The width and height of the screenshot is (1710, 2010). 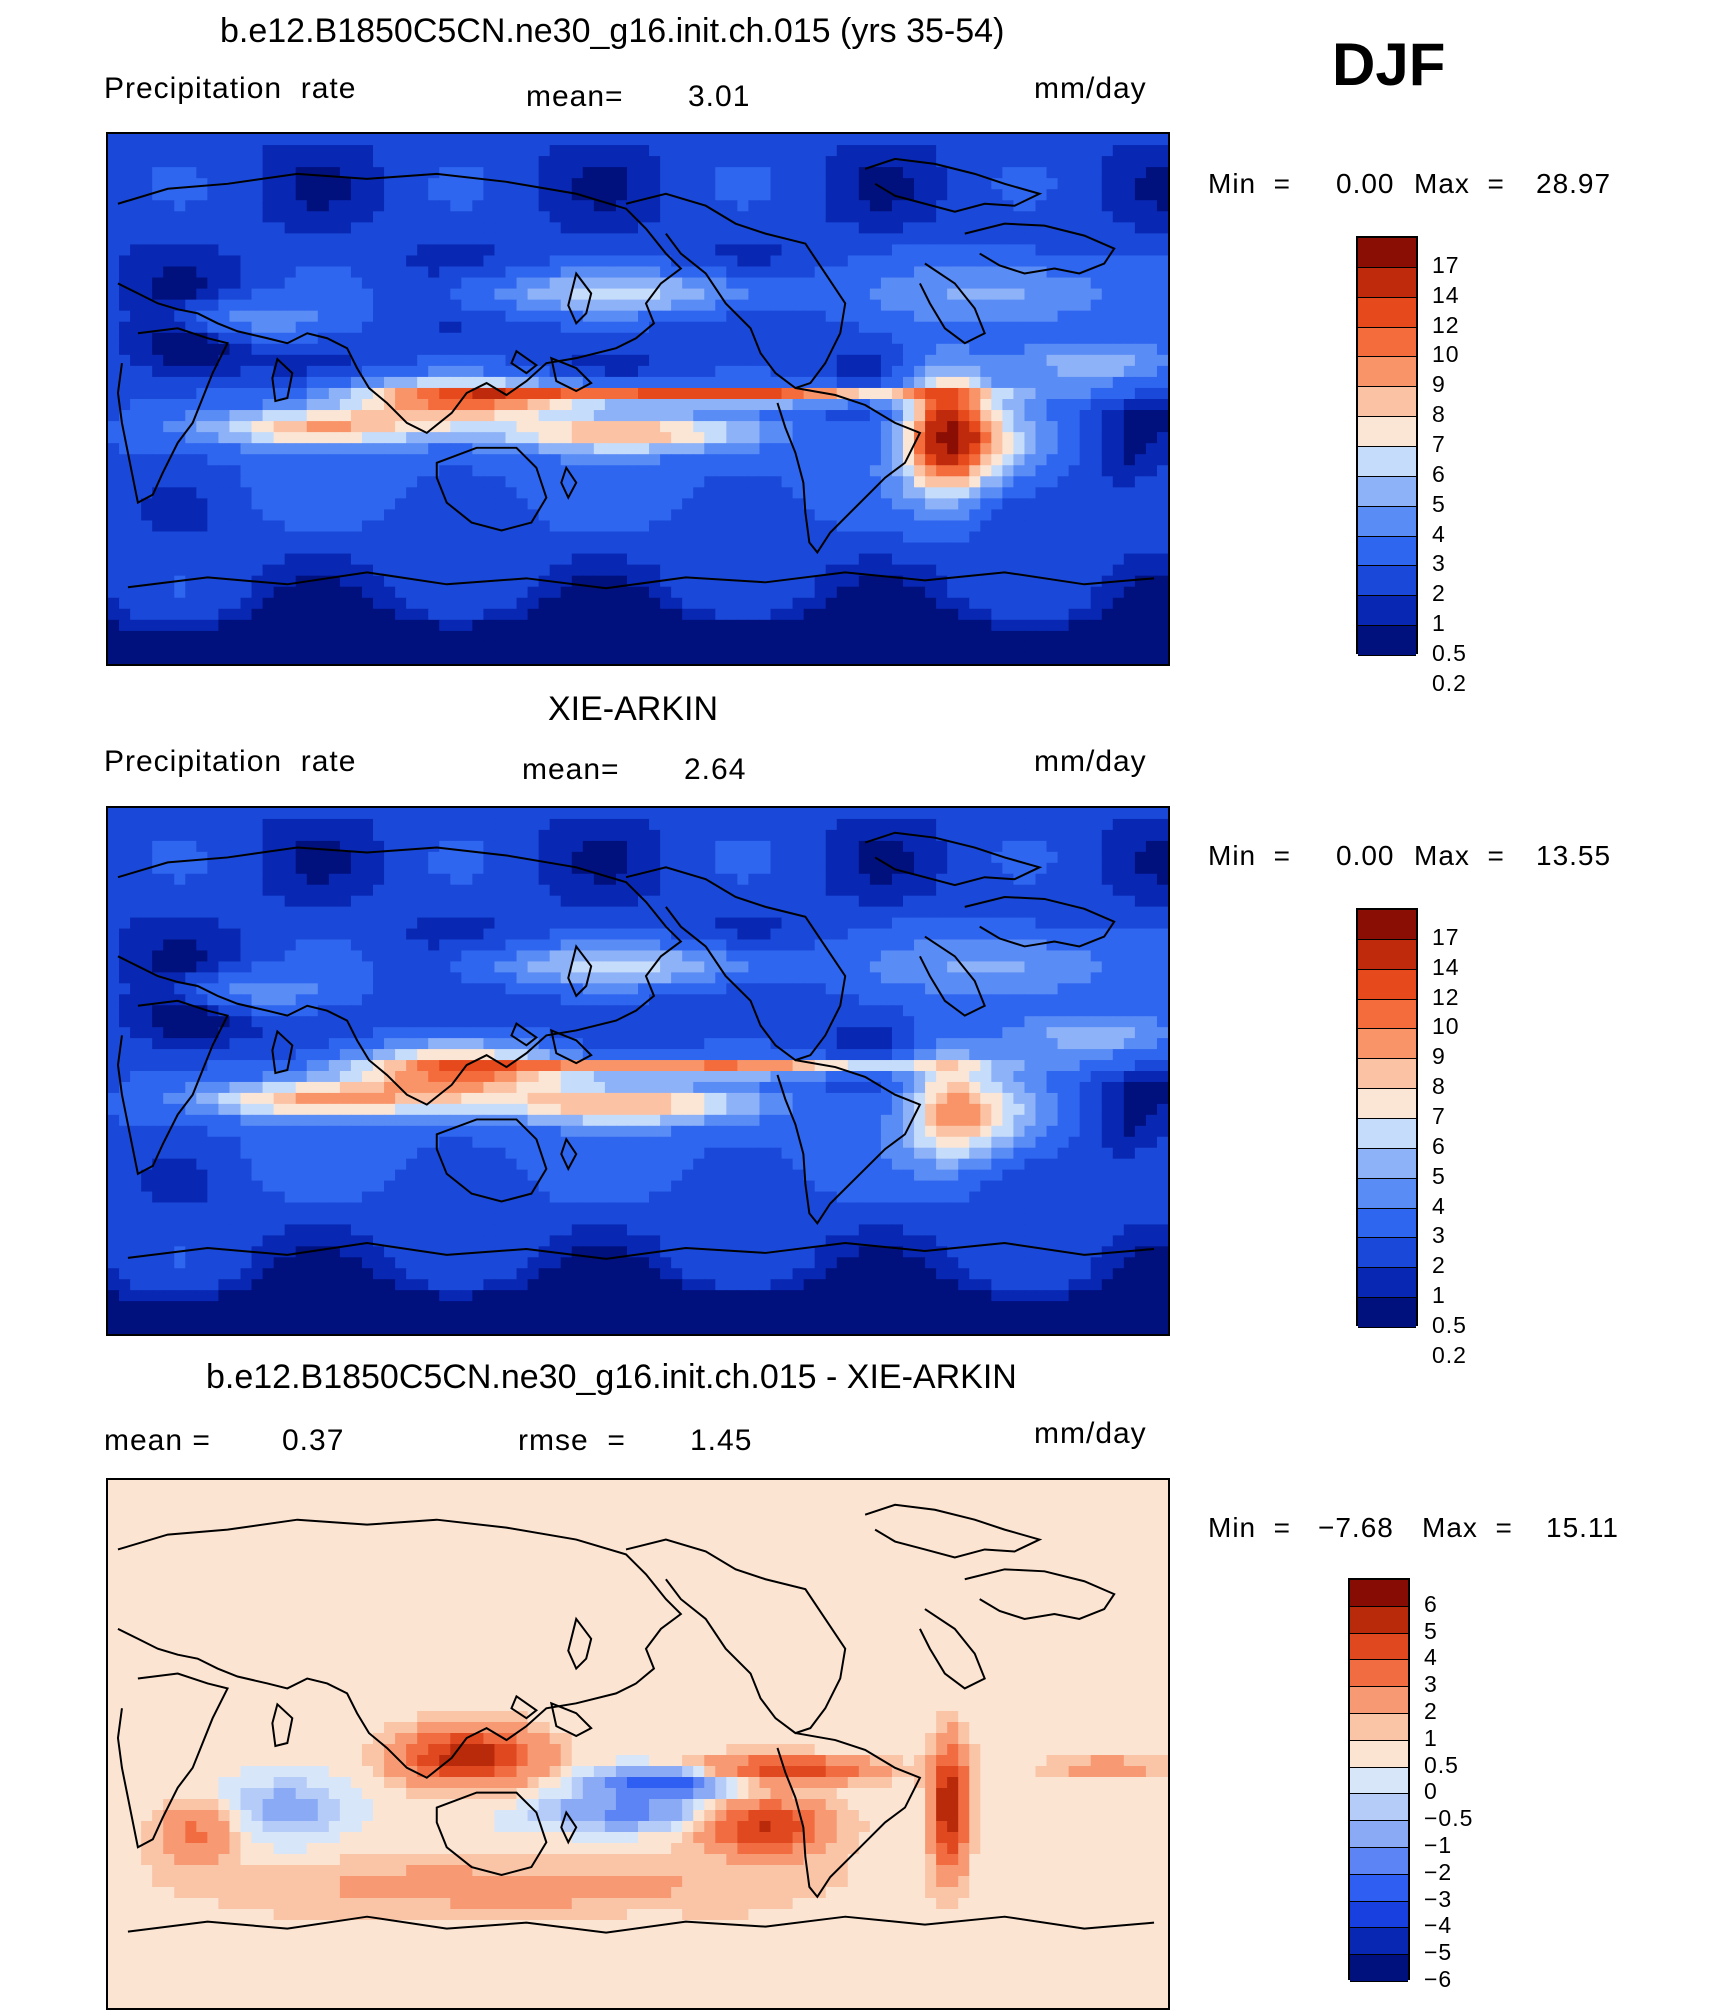 I want to click on panel2-mean-value: 2.64, so click(x=715, y=770).